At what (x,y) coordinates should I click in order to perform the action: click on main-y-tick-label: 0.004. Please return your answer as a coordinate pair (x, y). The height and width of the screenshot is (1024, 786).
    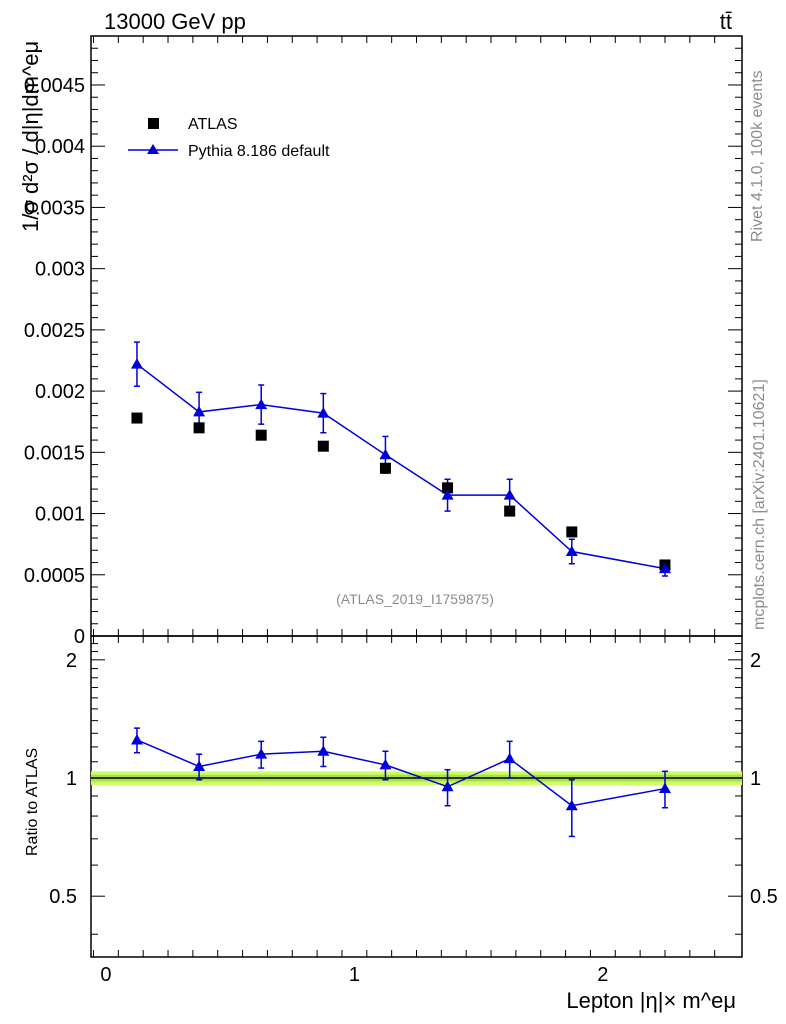
    Looking at the image, I should click on (60, 147).